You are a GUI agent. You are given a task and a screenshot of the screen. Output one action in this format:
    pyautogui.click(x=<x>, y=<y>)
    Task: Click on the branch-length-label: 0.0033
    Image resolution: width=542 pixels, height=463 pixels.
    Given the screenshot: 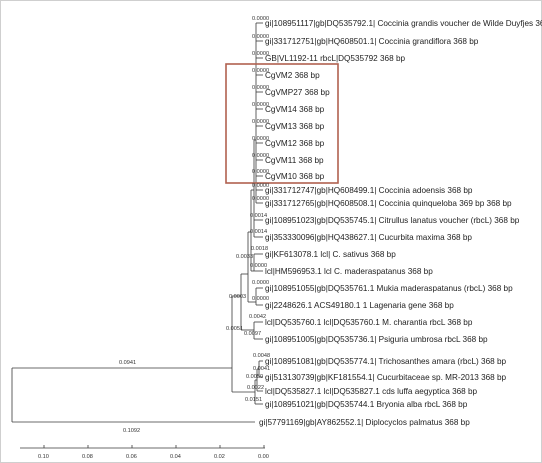 What is the action you would take?
    pyautogui.click(x=244, y=257)
    